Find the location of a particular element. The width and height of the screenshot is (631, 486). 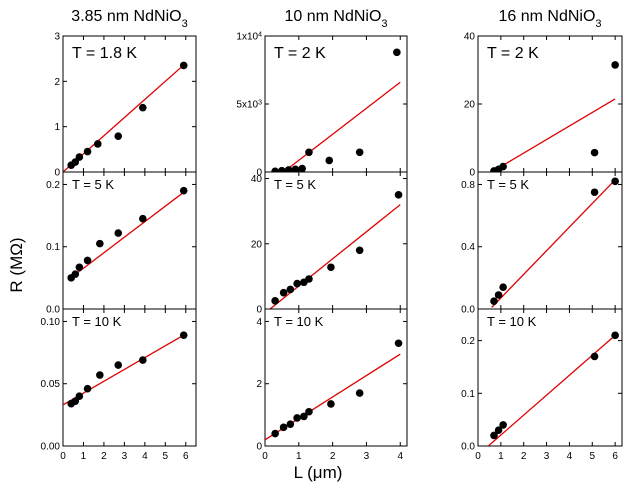

y-tick-label: 0.05 is located at coordinates (51, 384).